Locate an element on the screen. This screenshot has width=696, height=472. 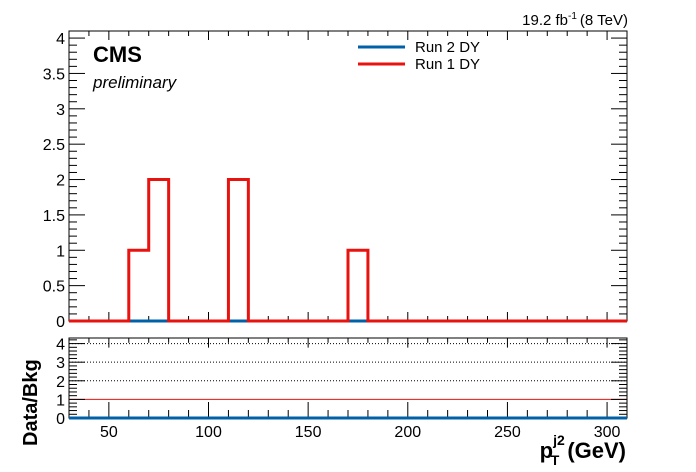
x-axis-label-main: p is located at coordinates (546, 450).